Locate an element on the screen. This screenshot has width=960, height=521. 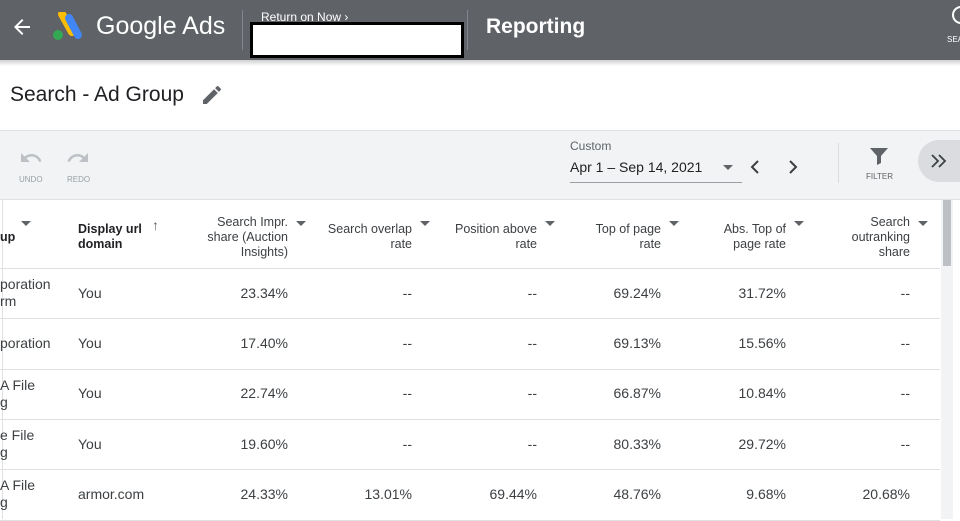
table-cell: poration rm is located at coordinates (25, 293).